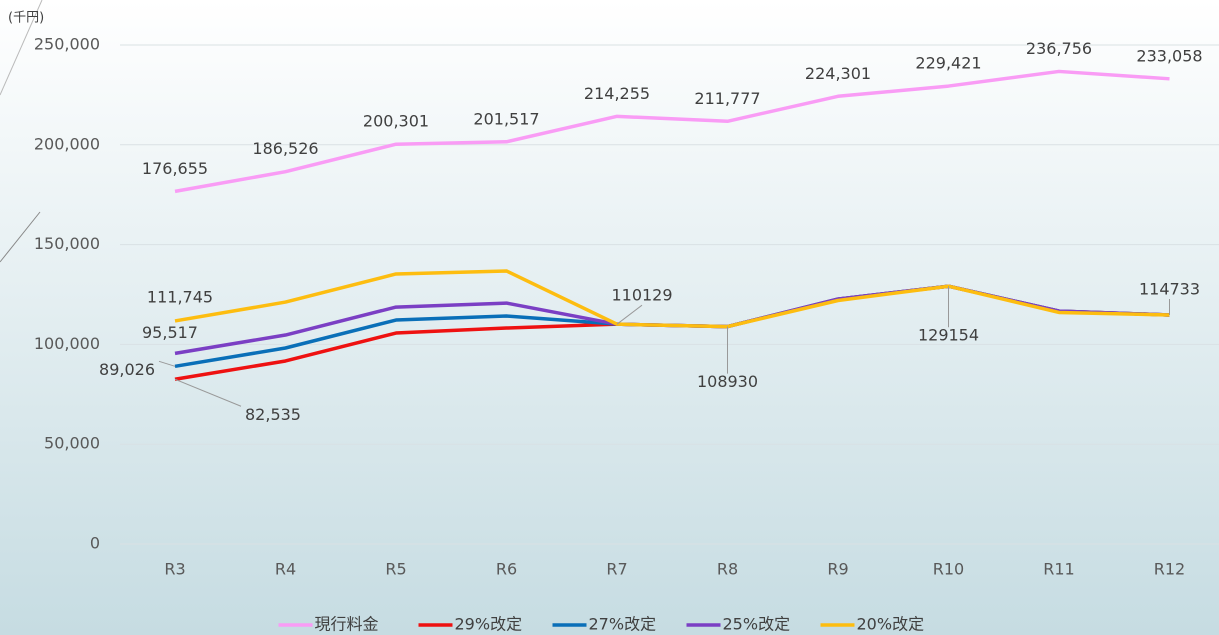  What do you see at coordinates (623, 624) in the screenshot?
I see `legend-label: 27%改定` at bounding box center [623, 624].